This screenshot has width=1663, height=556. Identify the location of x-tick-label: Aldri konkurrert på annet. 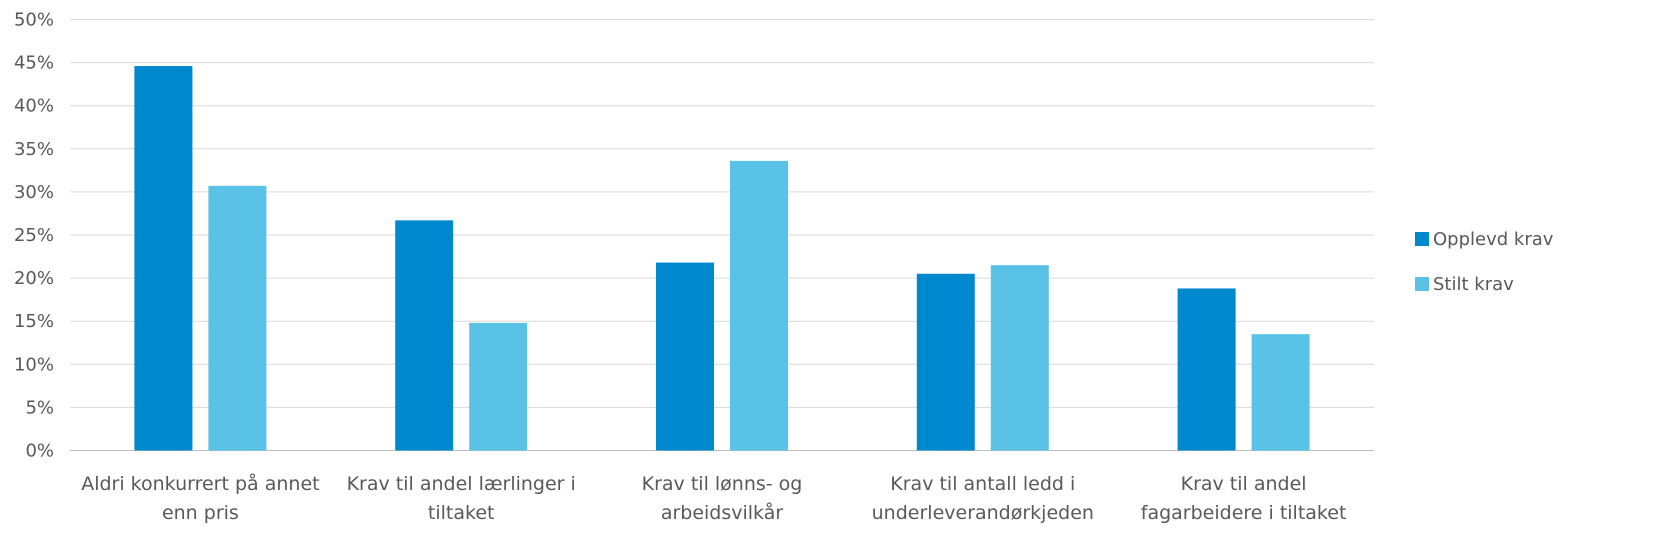
(200, 483).